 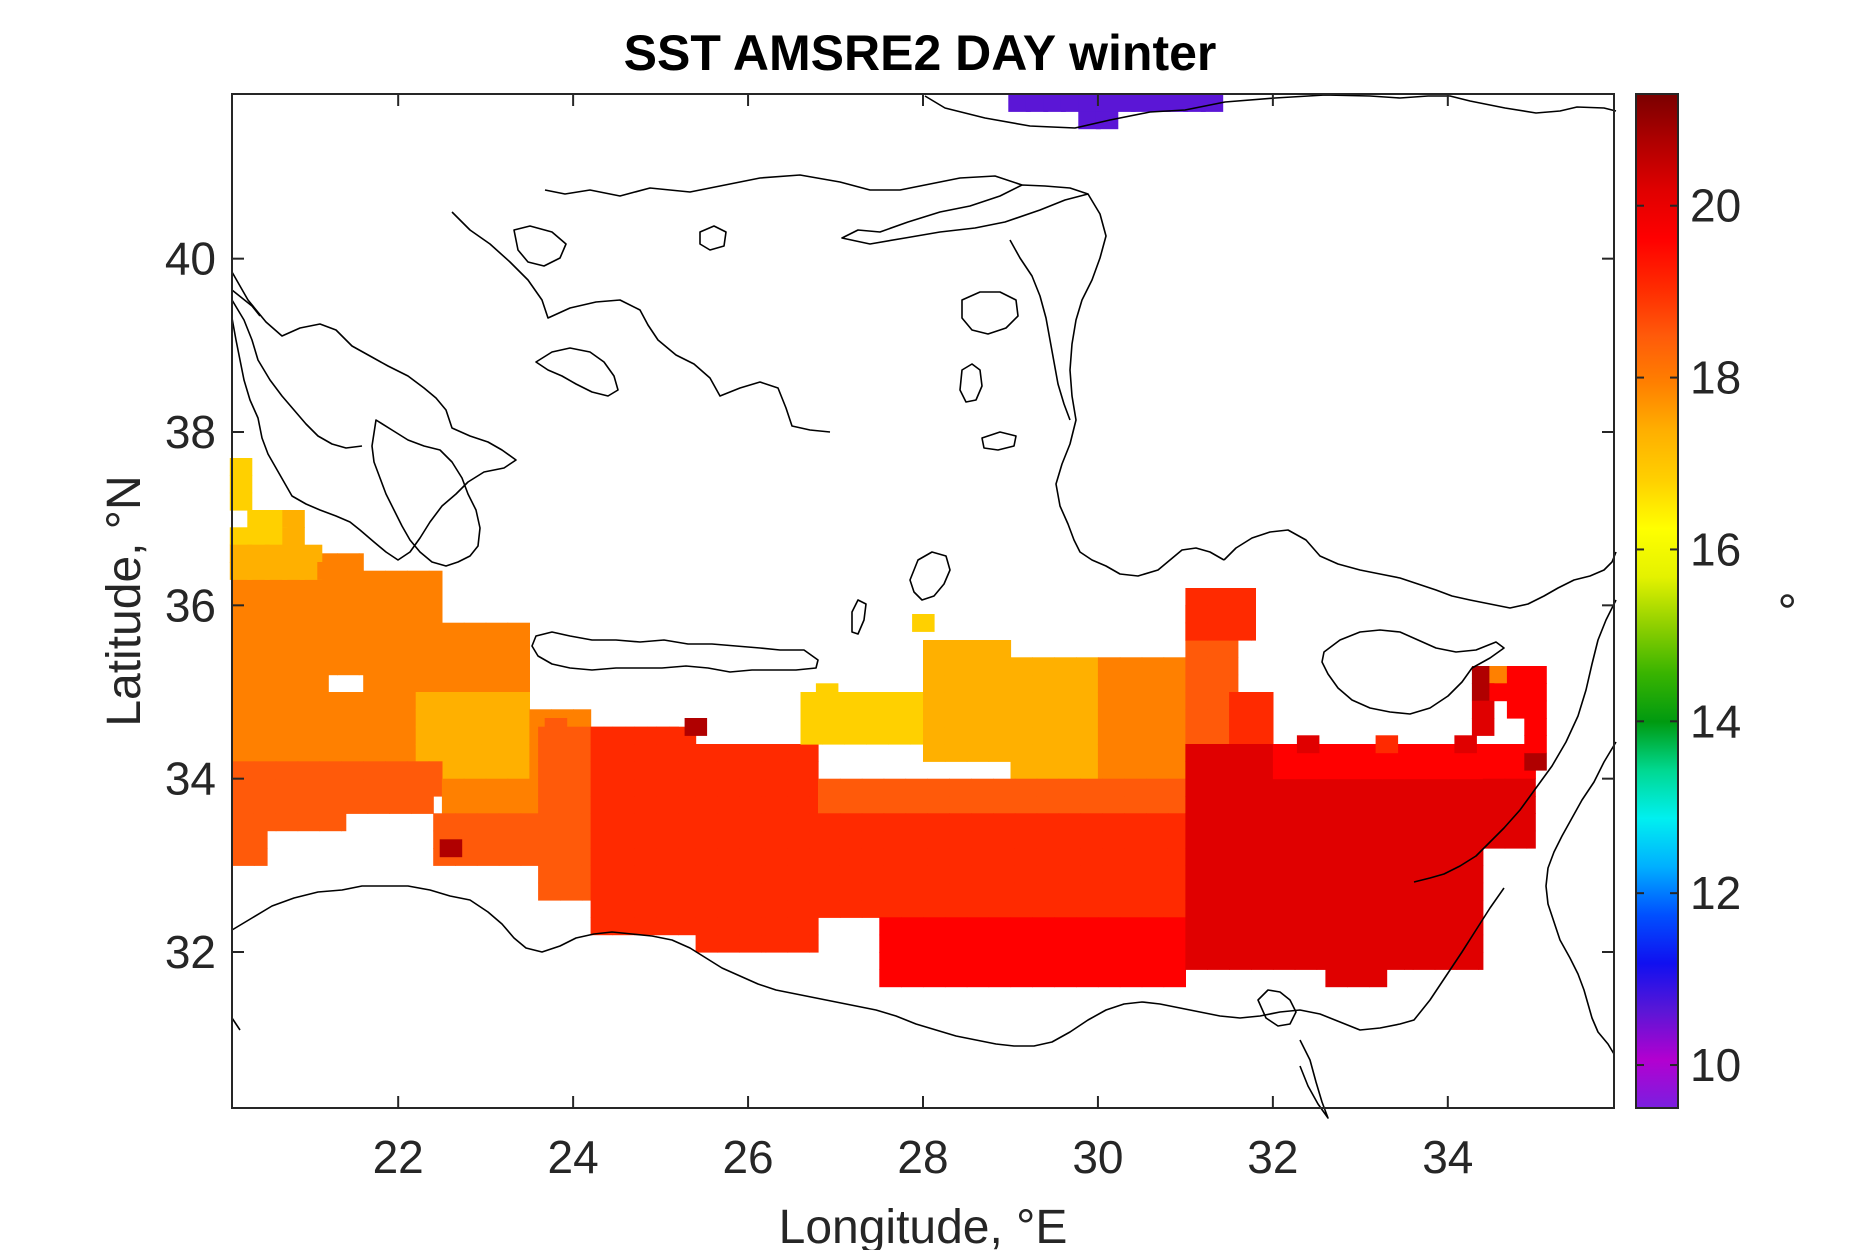 What do you see at coordinates (868, 966) in the screenshot?
I see `coastline-north-africa` at bounding box center [868, 966].